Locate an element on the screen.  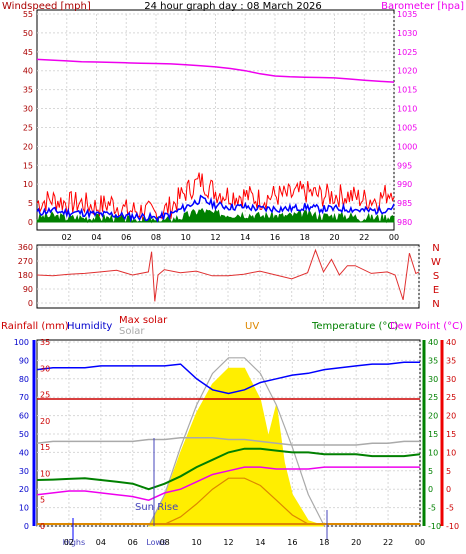
wind-direction-grid is located at coordinates (228, 275).